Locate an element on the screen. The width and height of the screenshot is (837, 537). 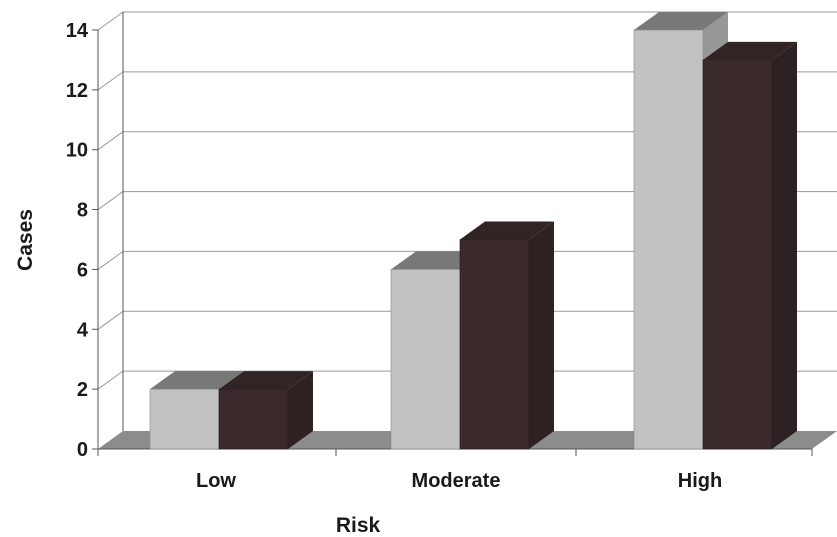
y-tick-label: 12 is located at coordinates (77, 91).